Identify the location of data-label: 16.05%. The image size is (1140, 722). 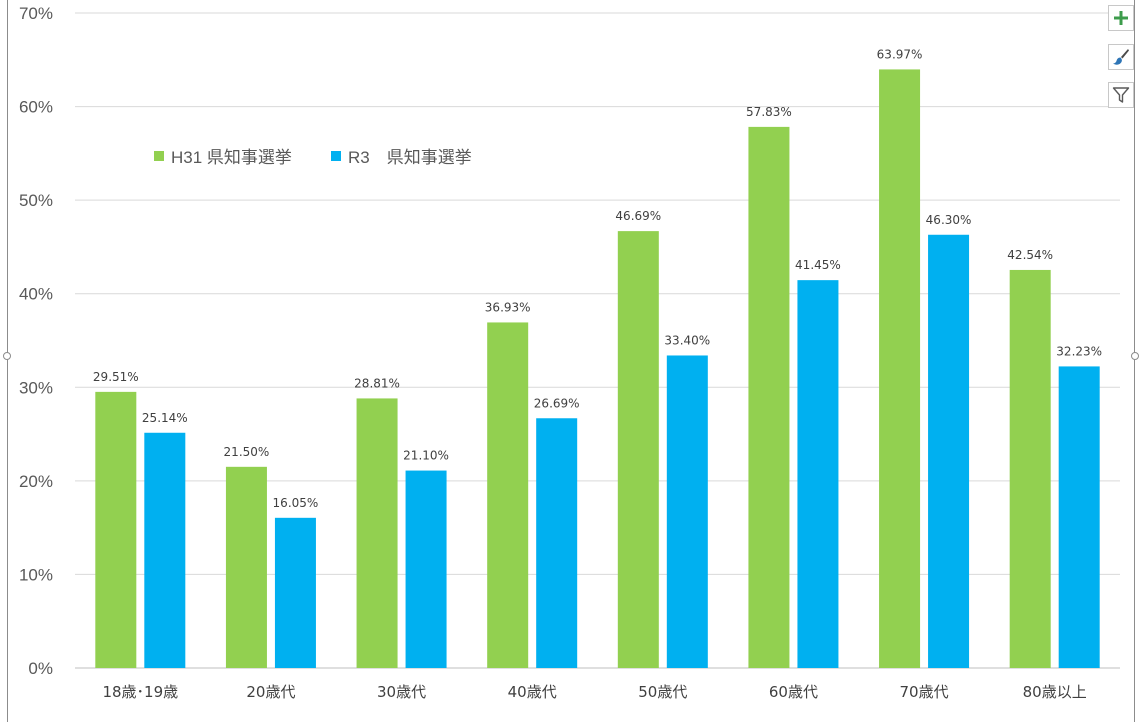
(296, 503).